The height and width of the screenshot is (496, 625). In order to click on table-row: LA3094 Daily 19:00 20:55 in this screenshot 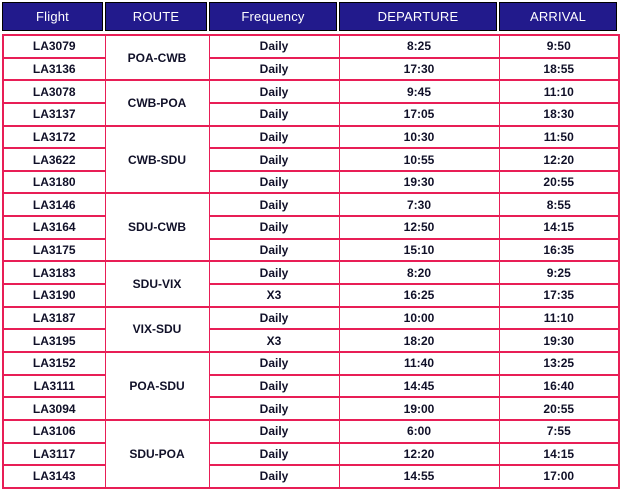, I will do `click(311, 408)`.